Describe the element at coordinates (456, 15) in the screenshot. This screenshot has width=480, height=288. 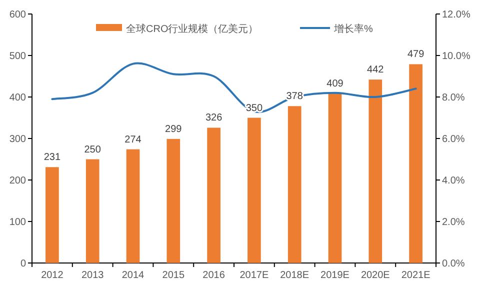
I see `y2-tick-label: 12.0%` at that location.